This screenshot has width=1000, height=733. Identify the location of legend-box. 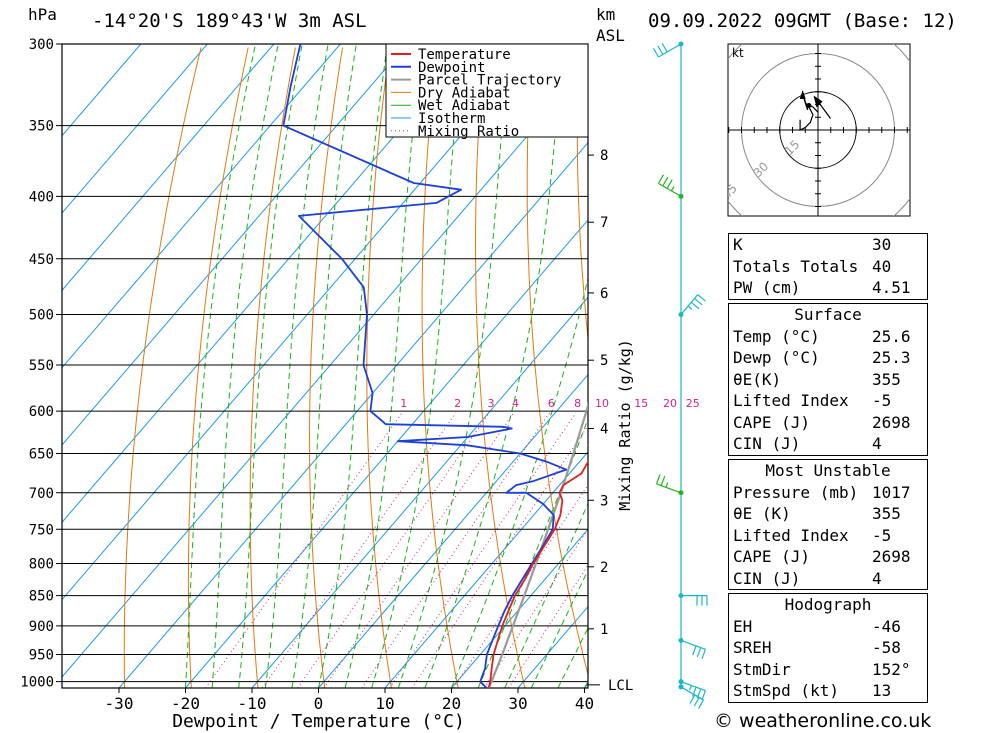
(487, 90).